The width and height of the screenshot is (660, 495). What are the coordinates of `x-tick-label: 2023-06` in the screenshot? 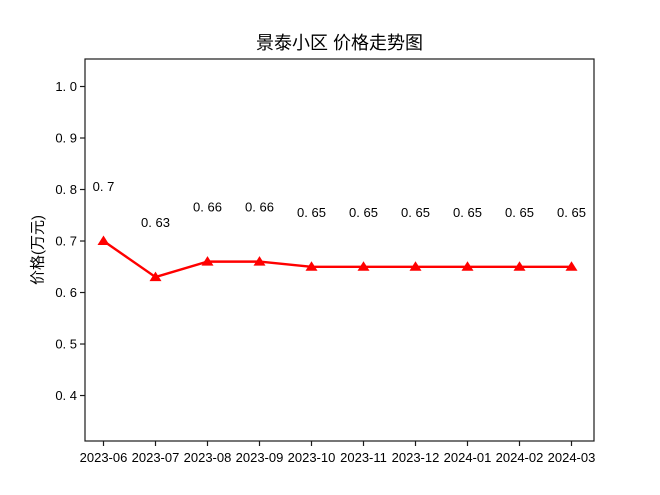 It's located at (104, 457).